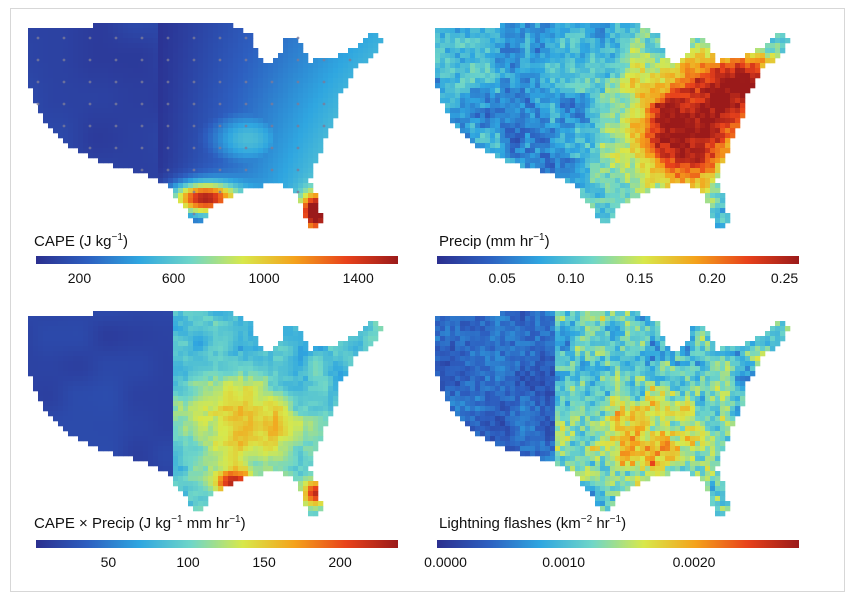  I want to click on station-dot, so click(246, 104).